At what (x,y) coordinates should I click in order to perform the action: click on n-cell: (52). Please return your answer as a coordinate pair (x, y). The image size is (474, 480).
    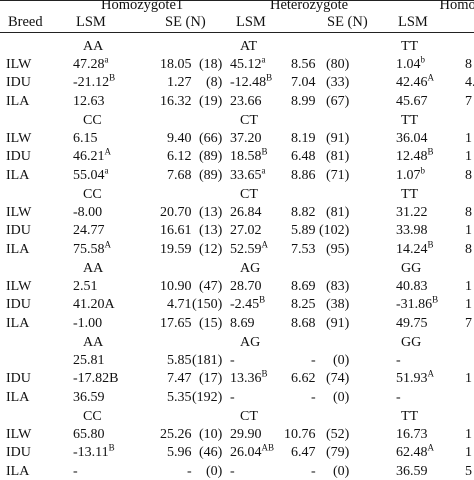
    Looking at the image, I should click on (337, 435).